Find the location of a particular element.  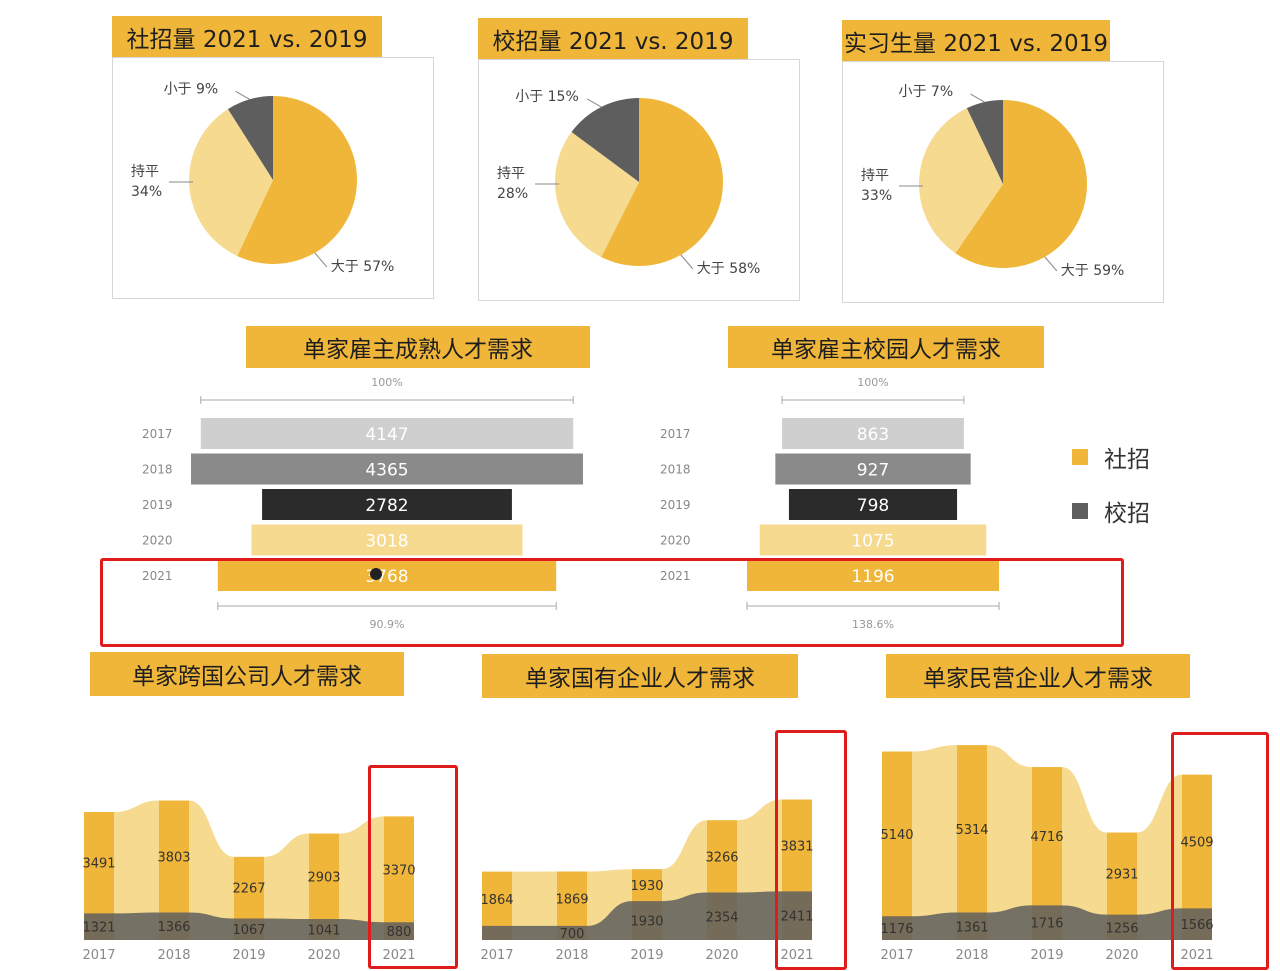

funnel-bar-2019 is located at coordinates (387, 504).